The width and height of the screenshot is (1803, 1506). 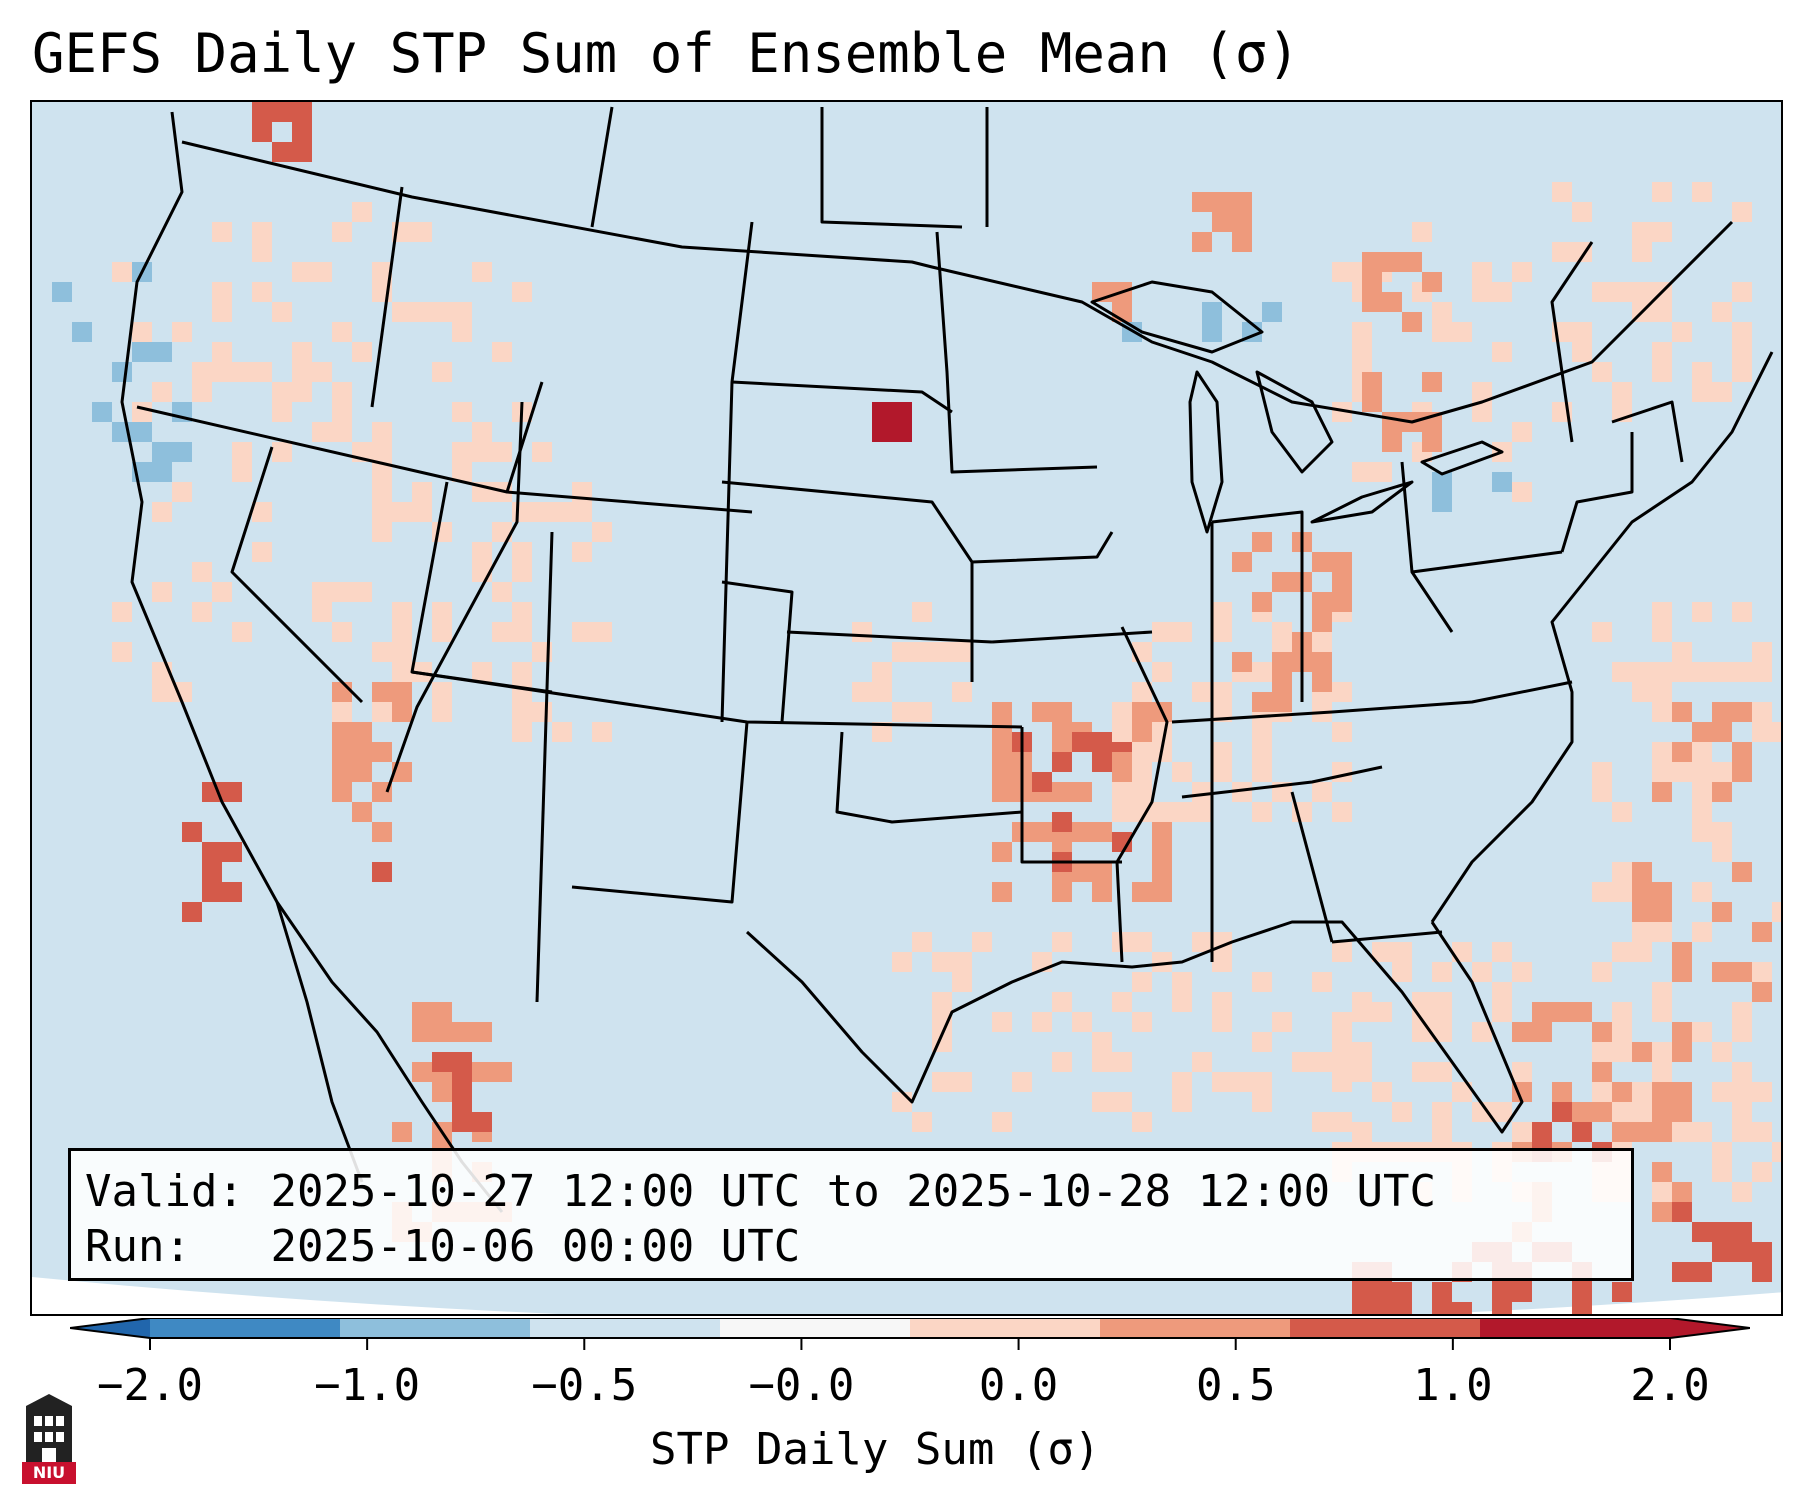 I want to click on logo-text: NIU, so click(x=49, y=1473).